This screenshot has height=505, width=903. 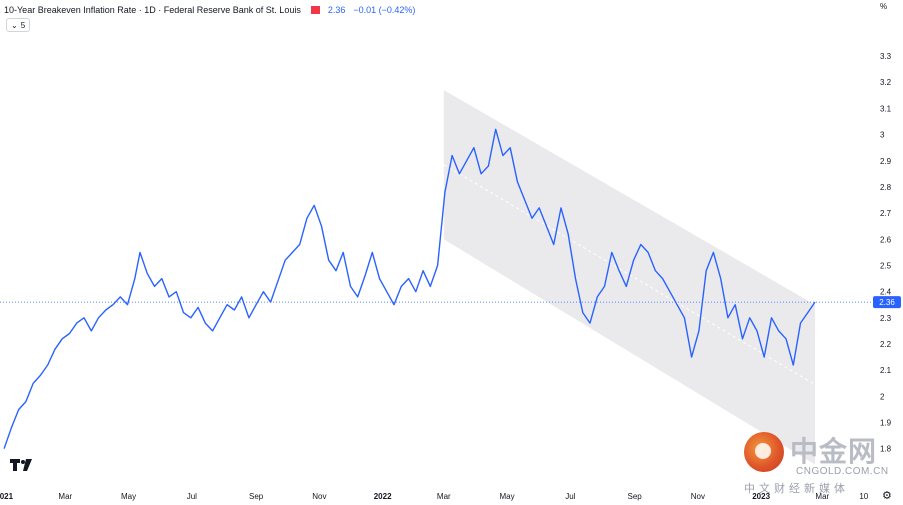 What do you see at coordinates (886, 108) in the screenshot?
I see `y-tick-label: 3.1` at bounding box center [886, 108].